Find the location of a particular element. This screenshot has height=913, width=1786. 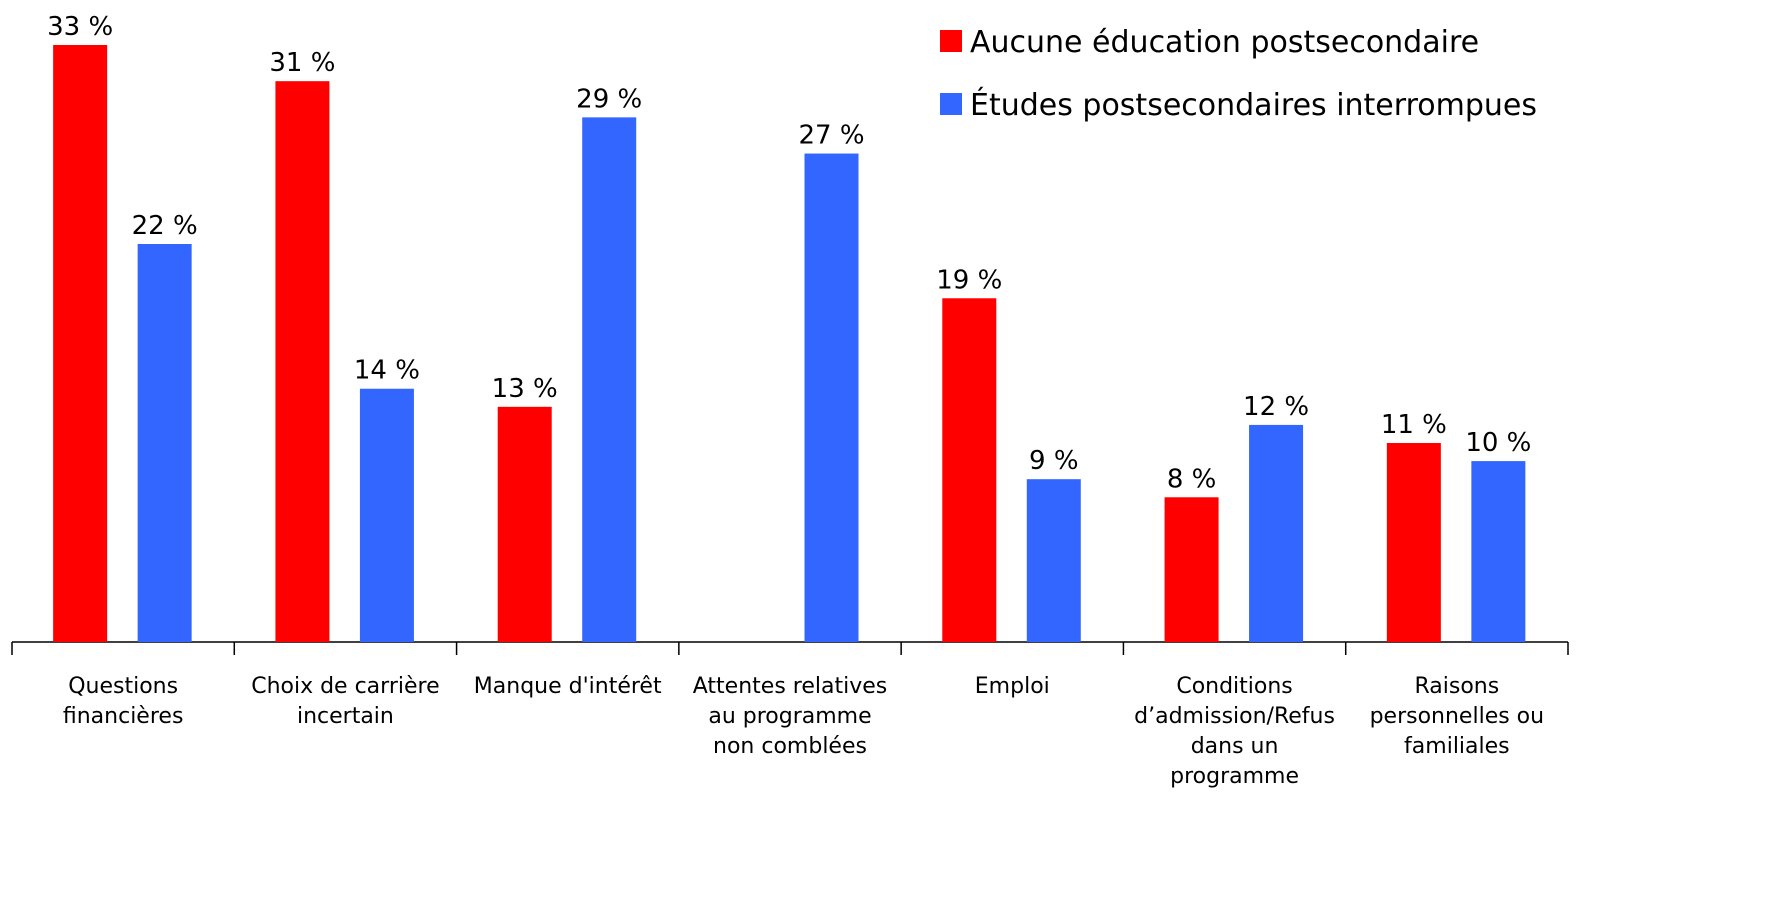

x-tick-label: Raisons personnelles ou familiales is located at coordinates (1457, 716).